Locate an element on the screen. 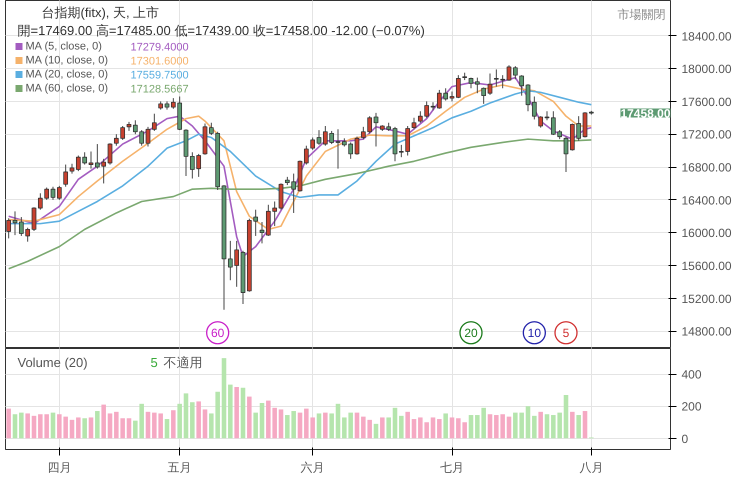 Image resolution: width=734 pixels, height=479 pixels. annotation: 10 is located at coordinates (535, 333).